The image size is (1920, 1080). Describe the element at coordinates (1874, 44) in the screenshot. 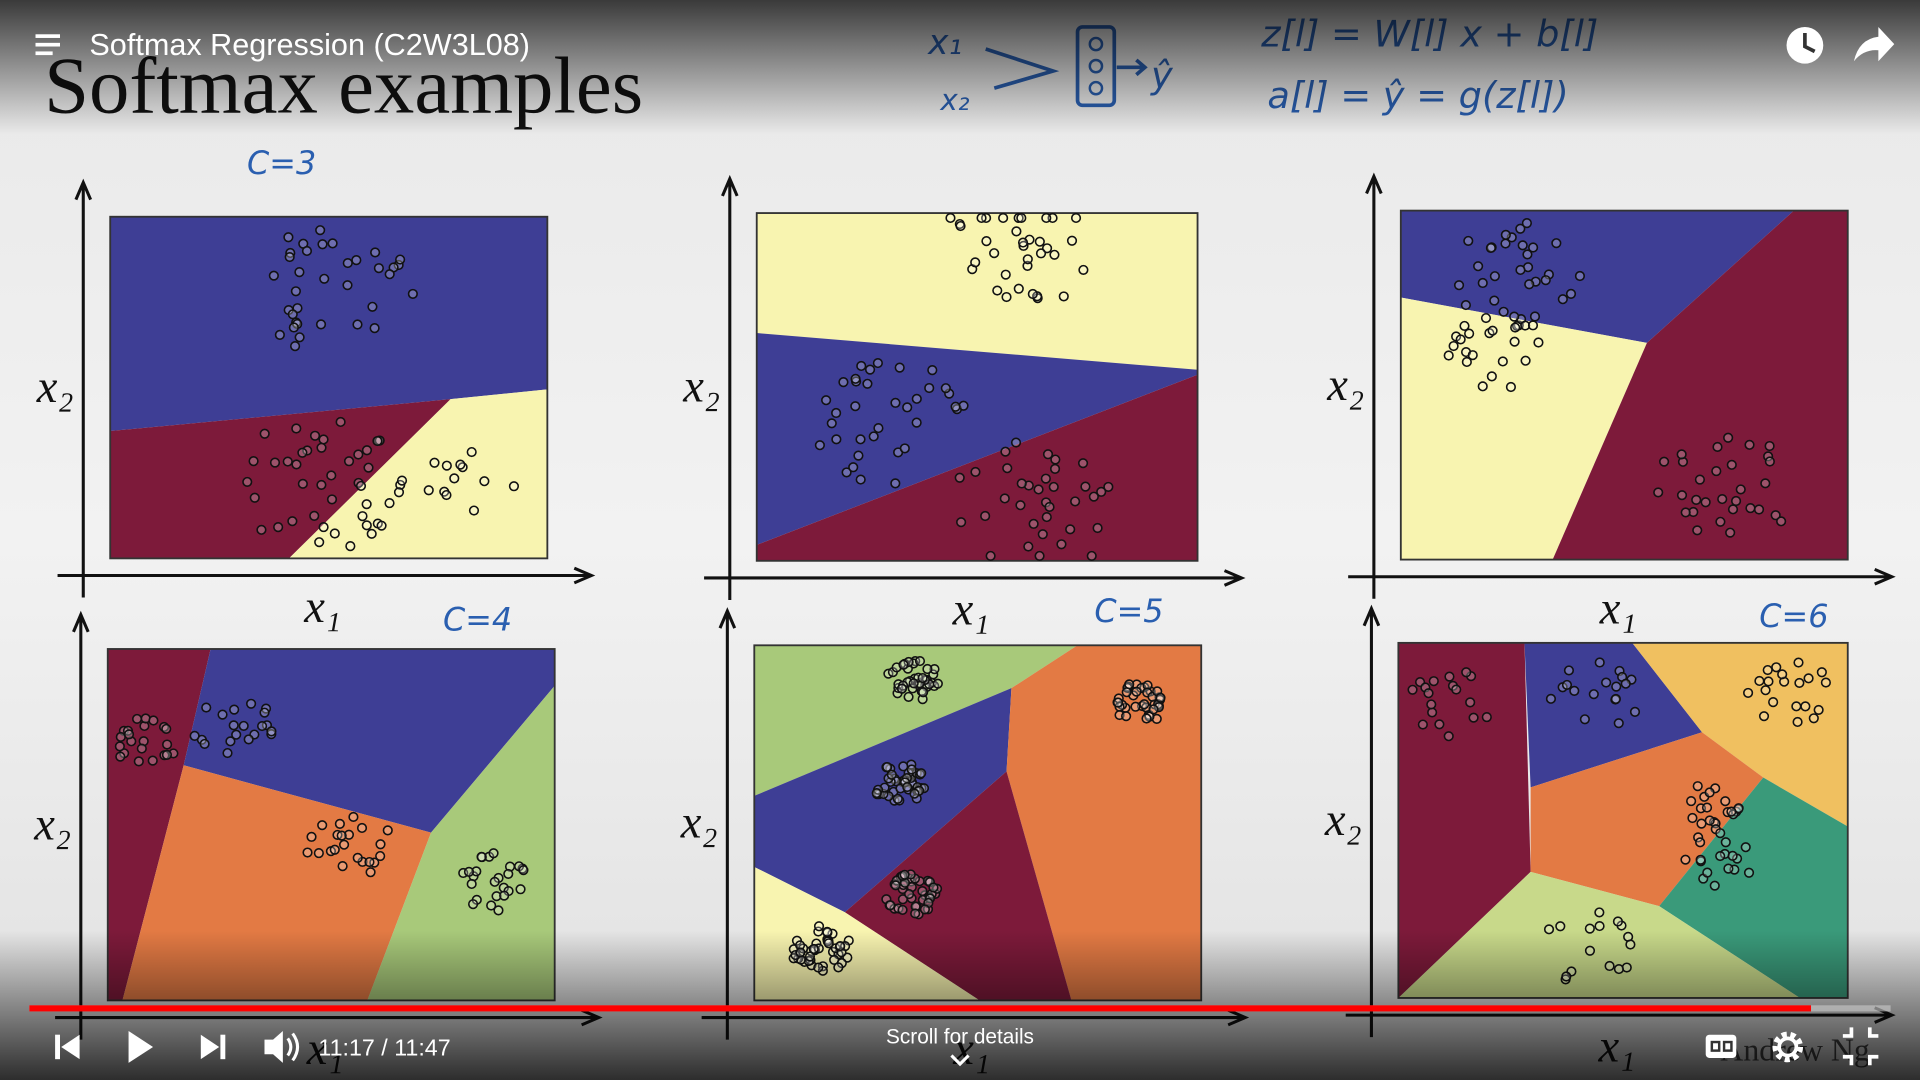

I see `share-button` at that location.